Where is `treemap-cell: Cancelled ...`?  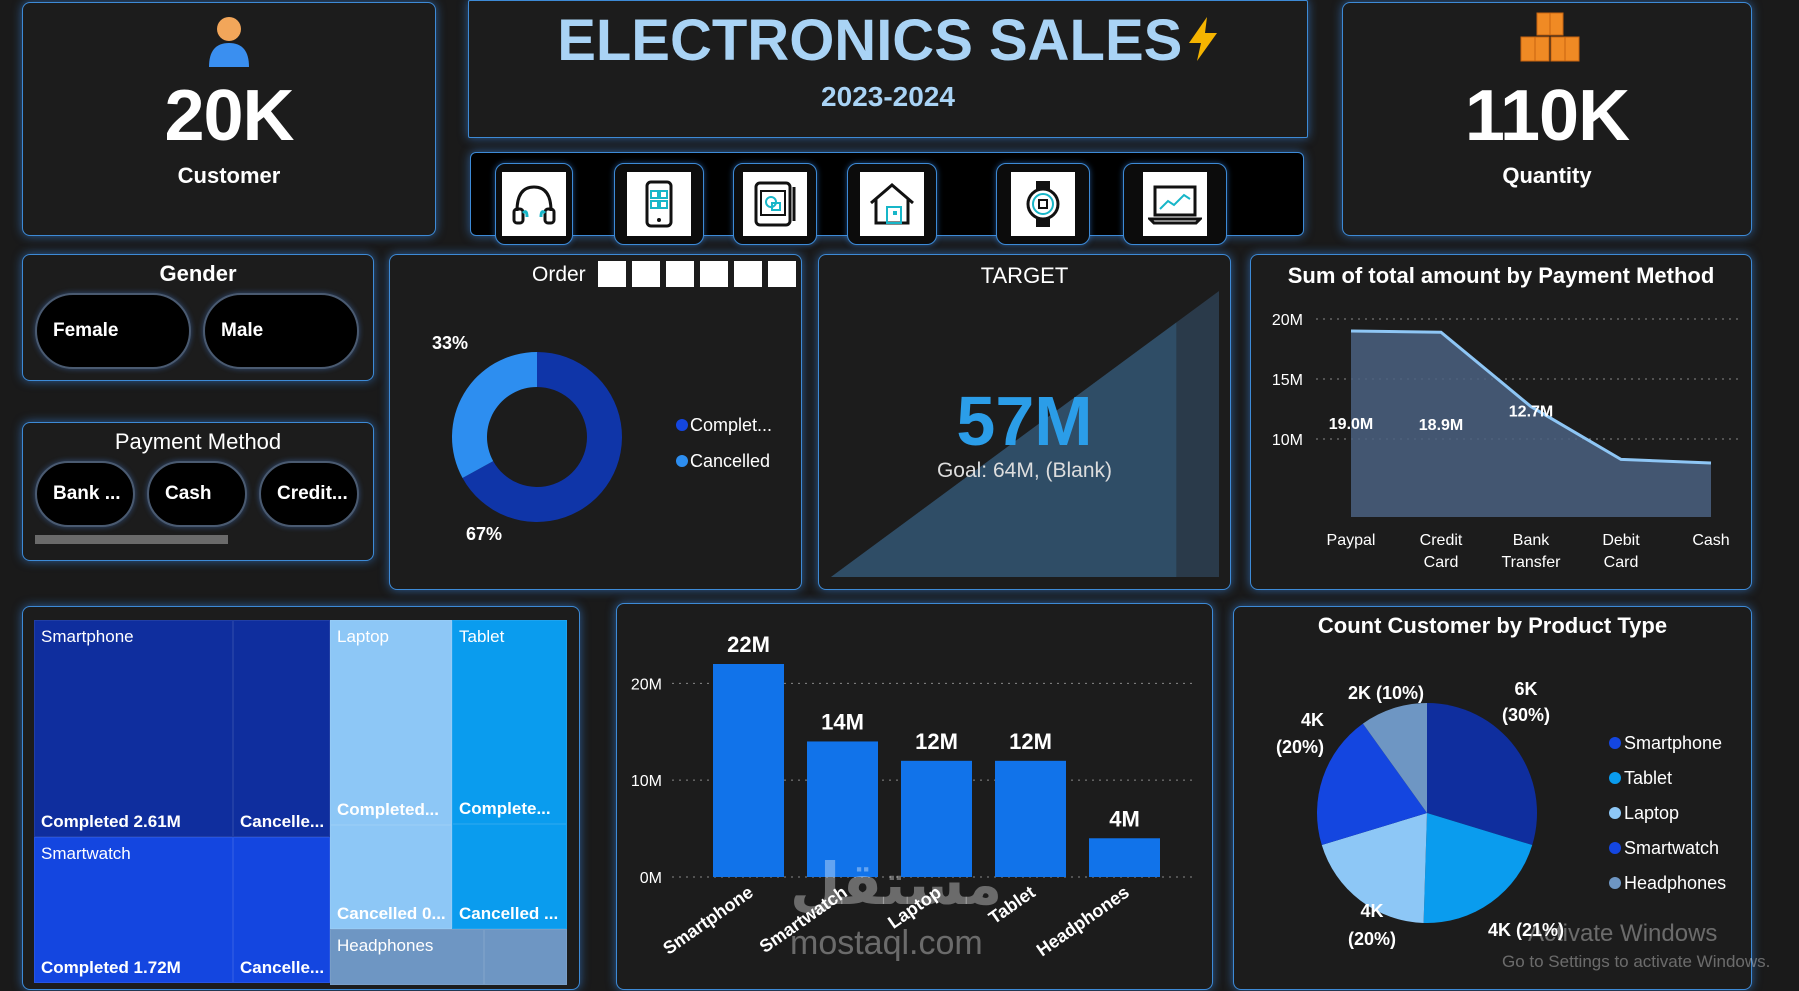
treemap-cell: Cancelled ... is located at coordinates (509, 876).